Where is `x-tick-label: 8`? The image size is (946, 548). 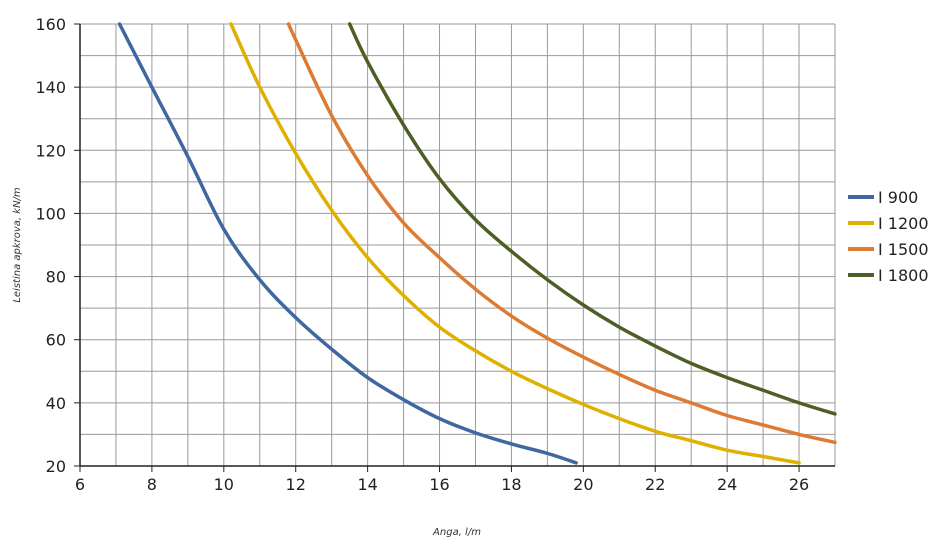 x-tick-label: 8 is located at coordinates (152, 484).